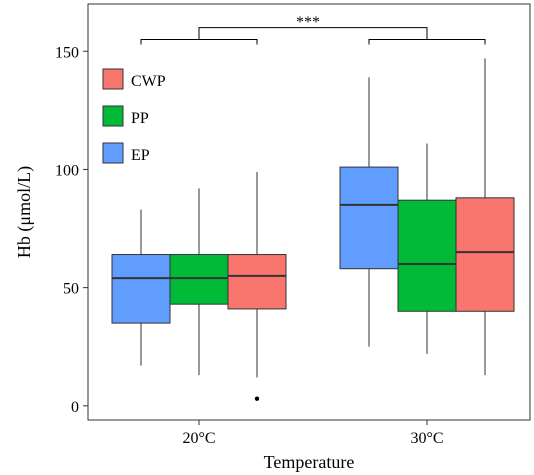  I want to click on box-body-pp-30c, so click(427, 255).